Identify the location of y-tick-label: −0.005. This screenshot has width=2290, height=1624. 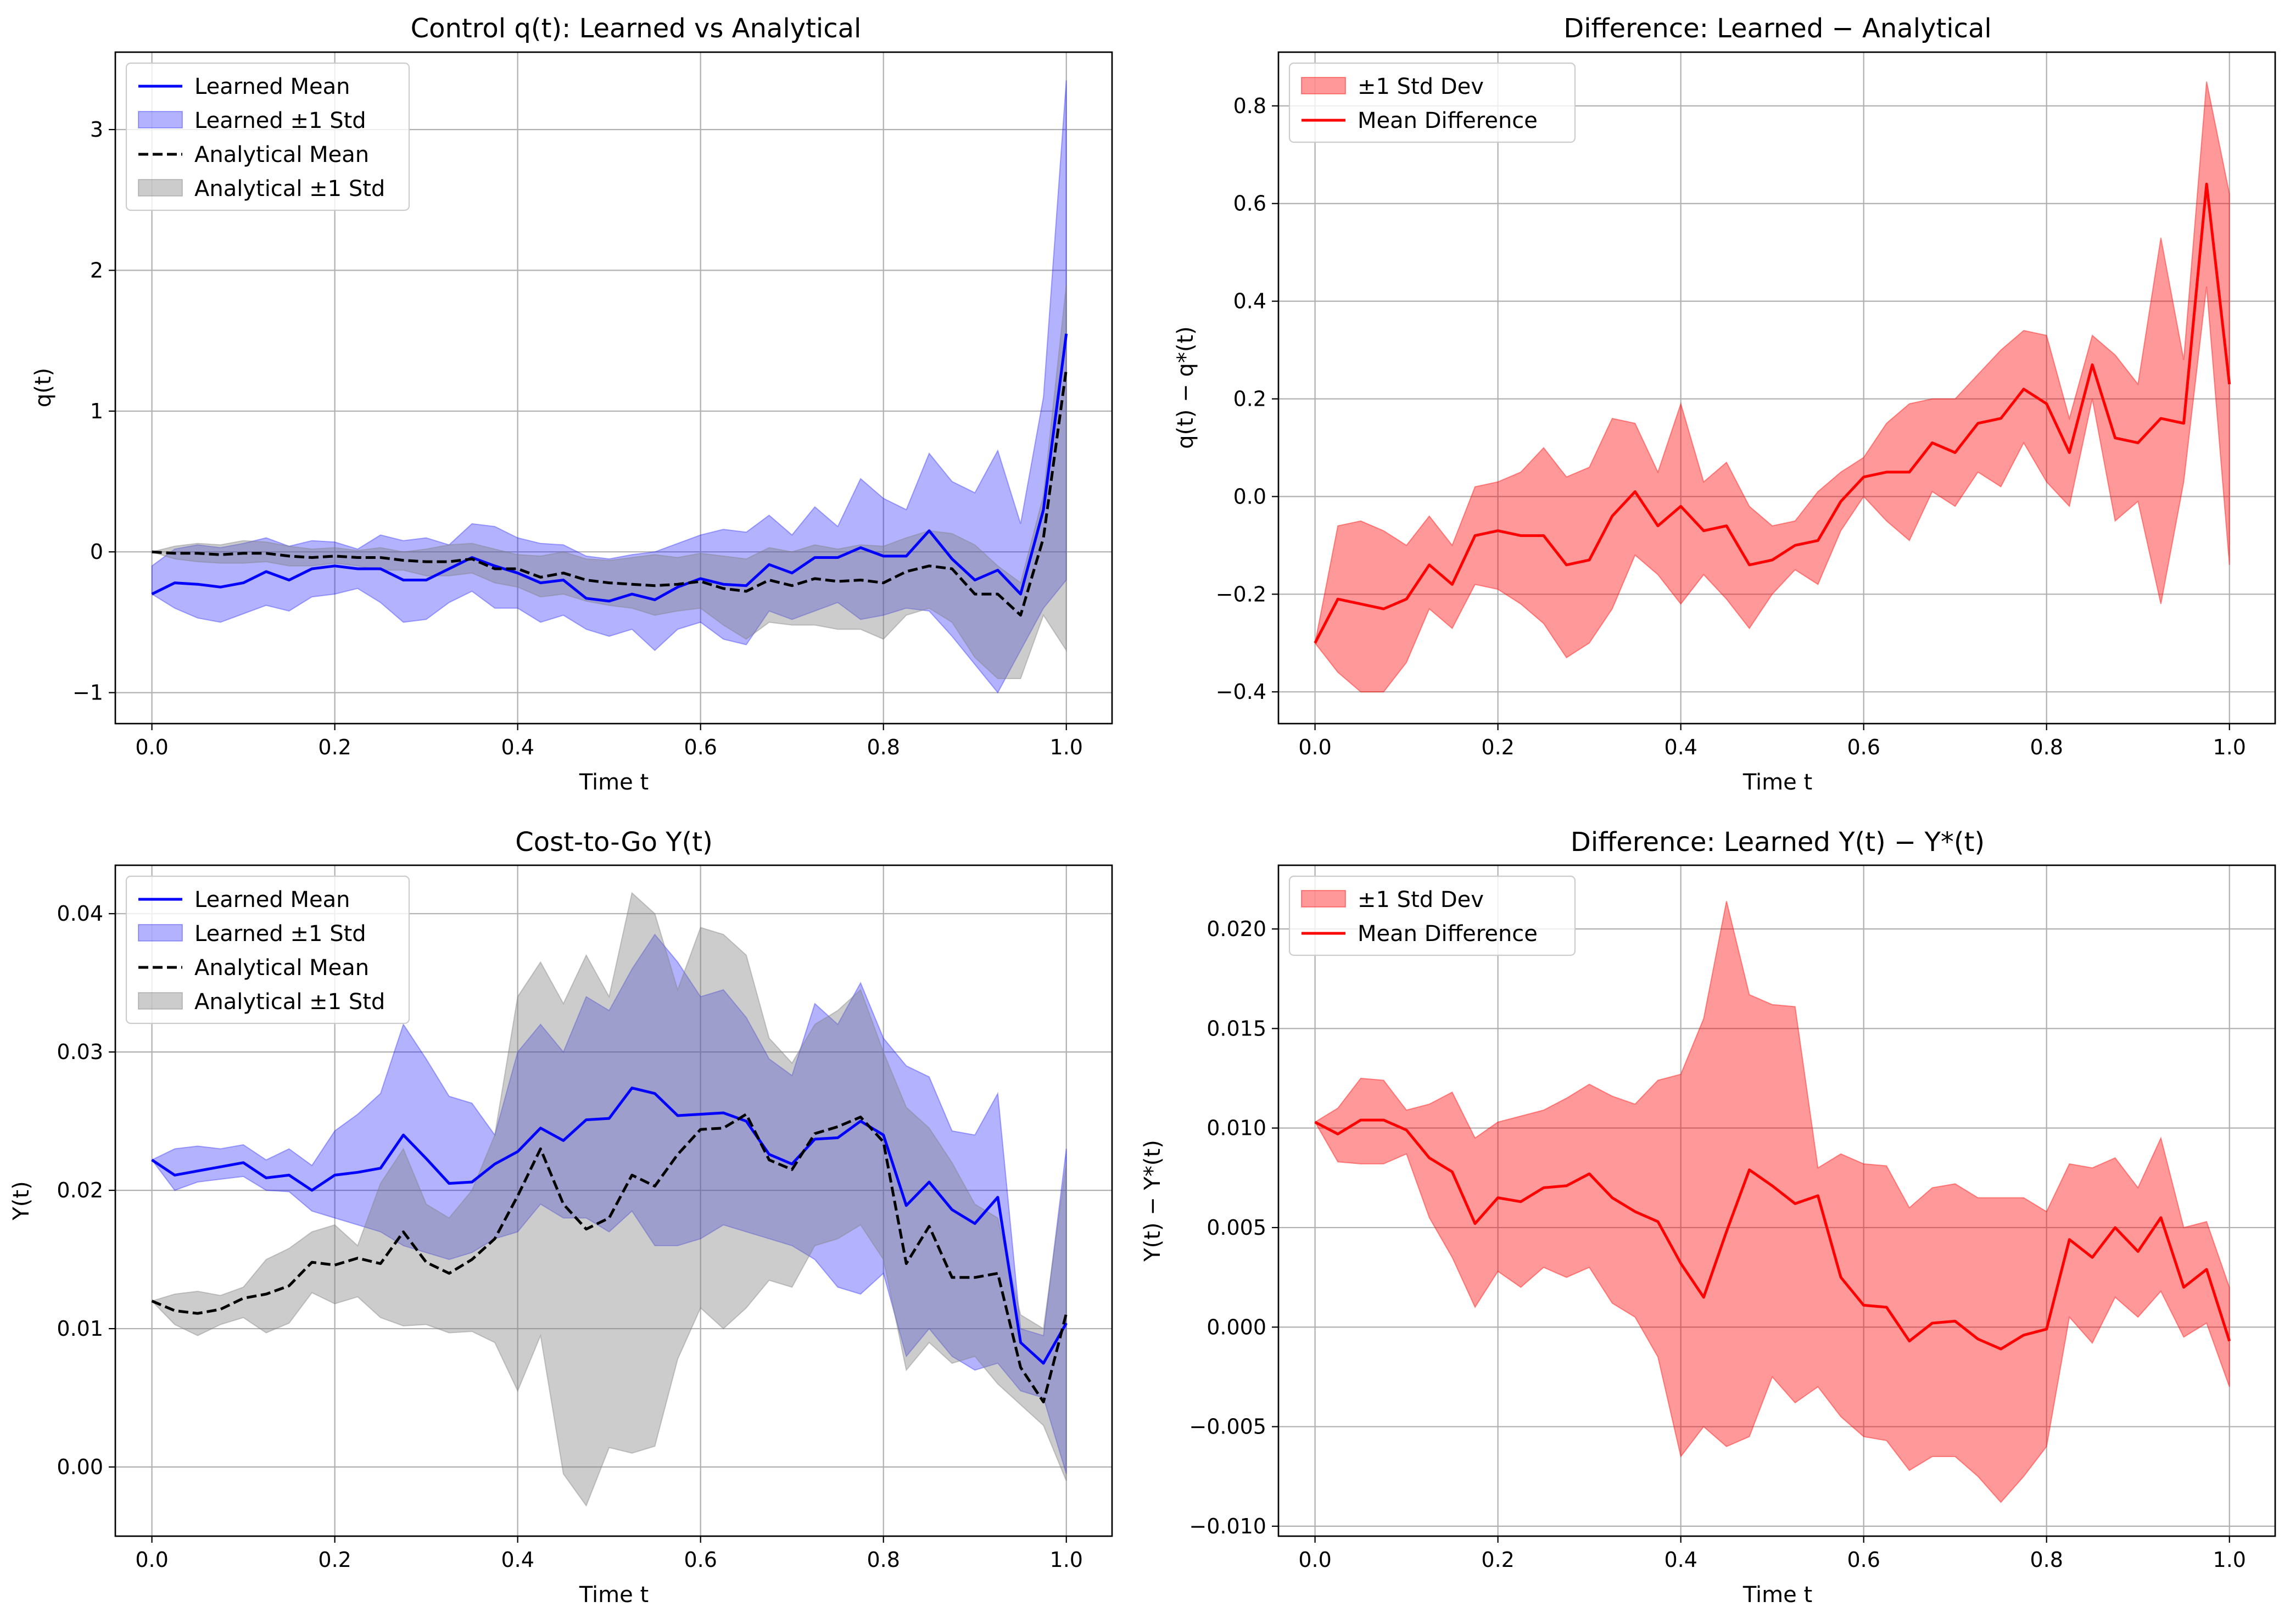
(1227, 1427).